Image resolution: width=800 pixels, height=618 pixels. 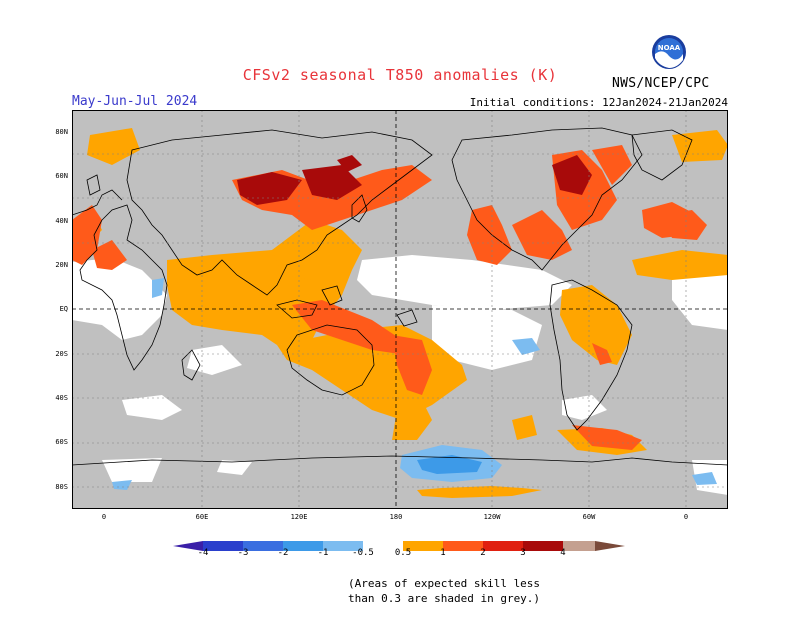 I want to click on noaa-logo: NOAA, so click(x=669, y=52).